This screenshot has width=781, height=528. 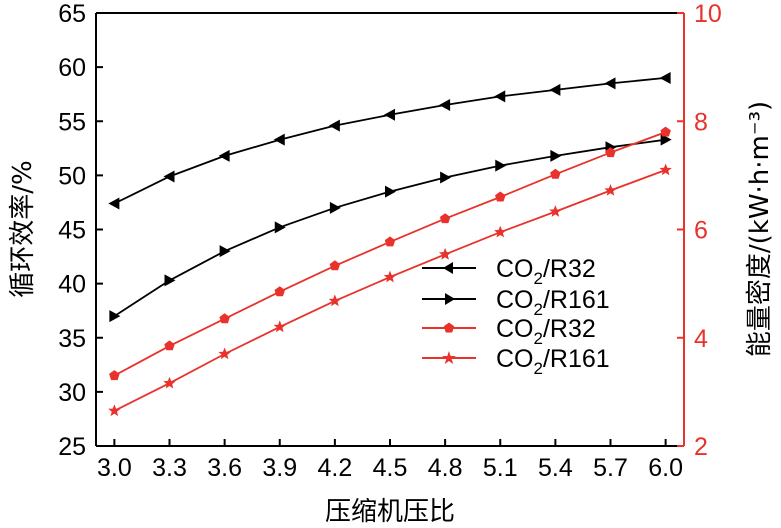 What do you see at coordinates (390, 468) in the screenshot?
I see `x-tick-label: 4.5` at bounding box center [390, 468].